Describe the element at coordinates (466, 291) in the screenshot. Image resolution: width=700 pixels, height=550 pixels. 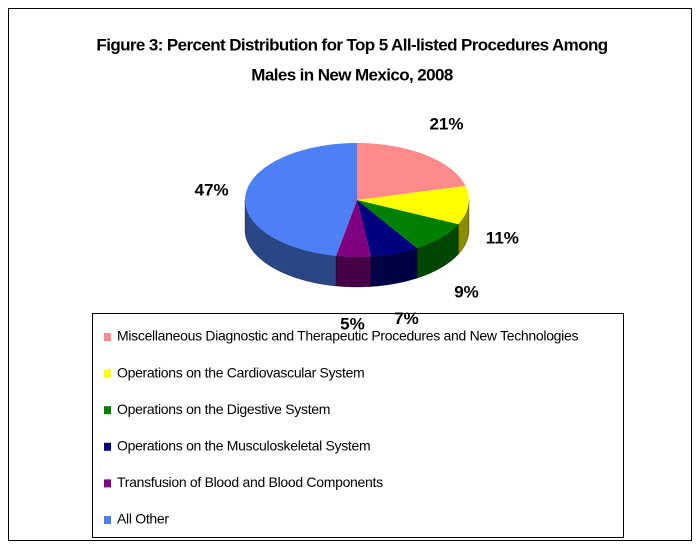
I see `data-label: 9%` at that location.